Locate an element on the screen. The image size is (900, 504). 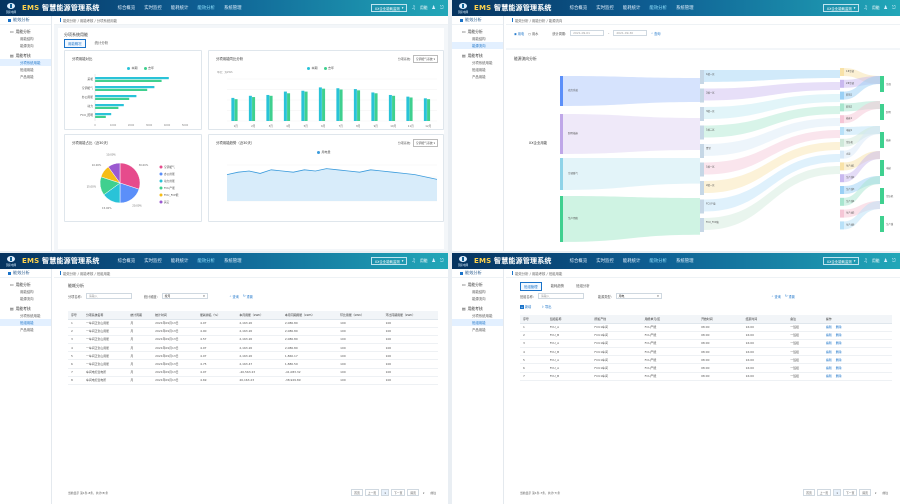
last-page-button: 尾页 is located at coordinates (413, 492).